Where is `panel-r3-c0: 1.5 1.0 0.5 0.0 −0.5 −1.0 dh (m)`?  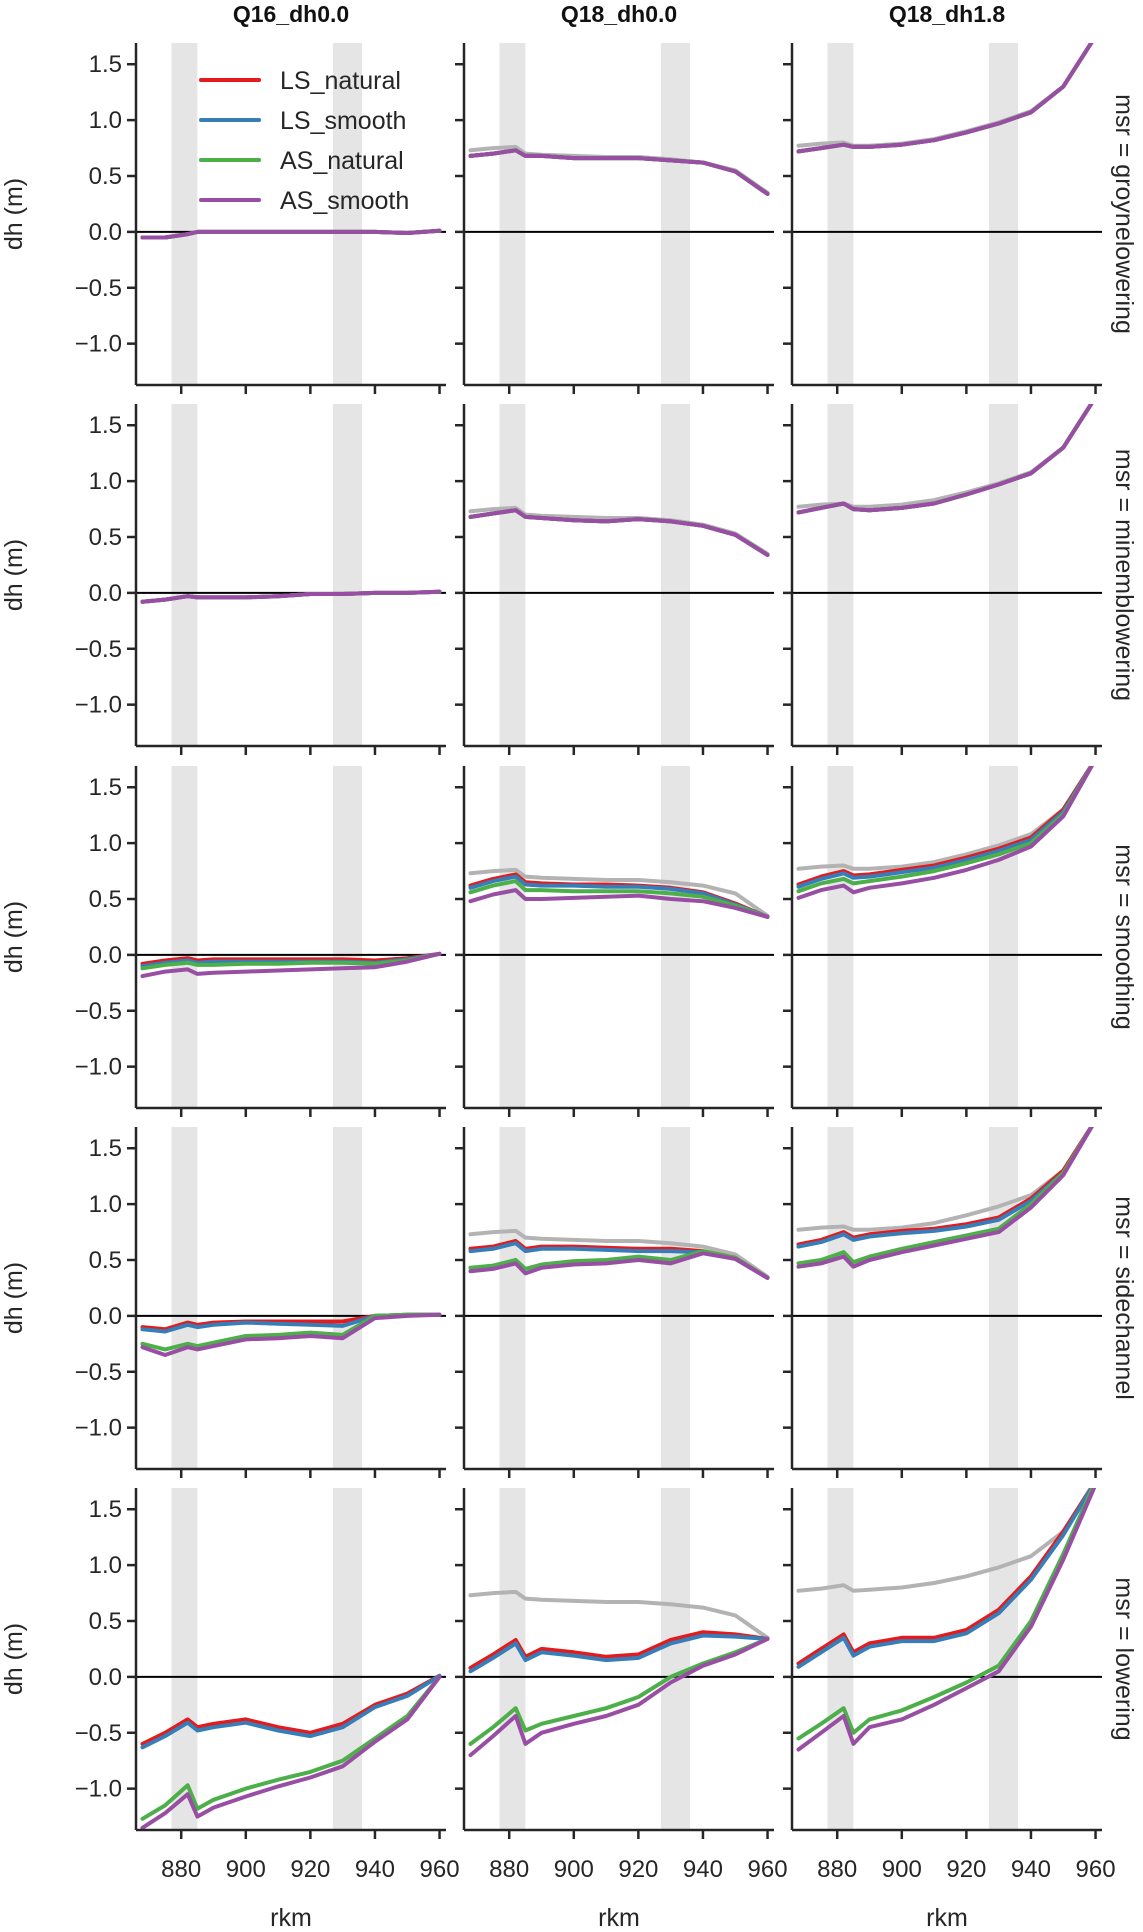 panel-r3-c0: 1.5 1.0 0.5 0.0 −0.5 −1.0 dh (m) is located at coordinates (223, 1302).